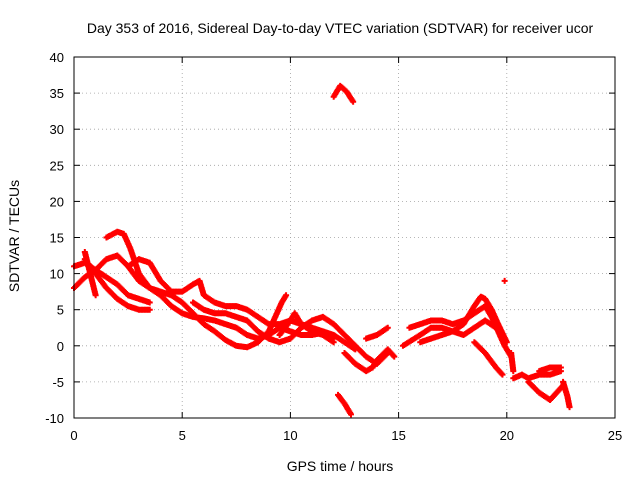 The image size is (640, 480). Describe the element at coordinates (398, 435) in the screenshot. I see `x-tick-label: 15` at that location.